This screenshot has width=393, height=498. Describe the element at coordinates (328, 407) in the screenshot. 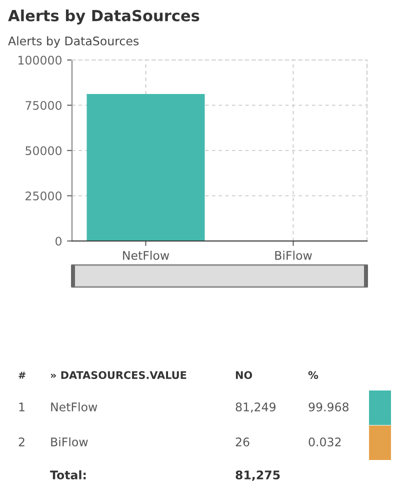

I see `text: 99.968` at that location.